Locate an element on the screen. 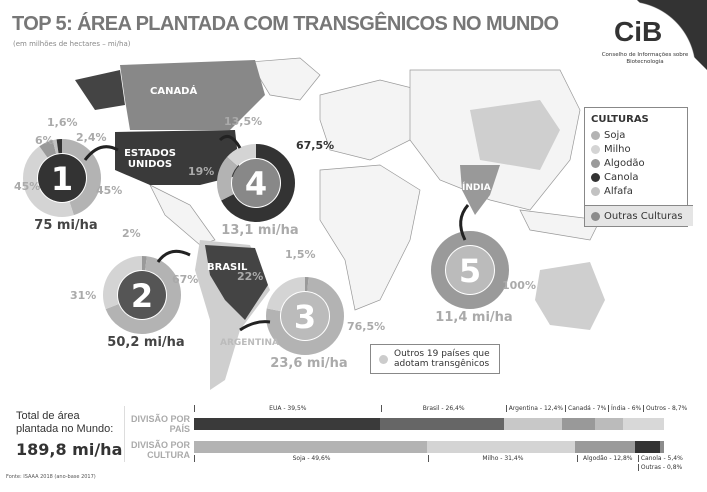 The width and height of the screenshot is (707, 492). by-crop-label: DIVISÃO POR CULTURA is located at coordinates (160, 450).